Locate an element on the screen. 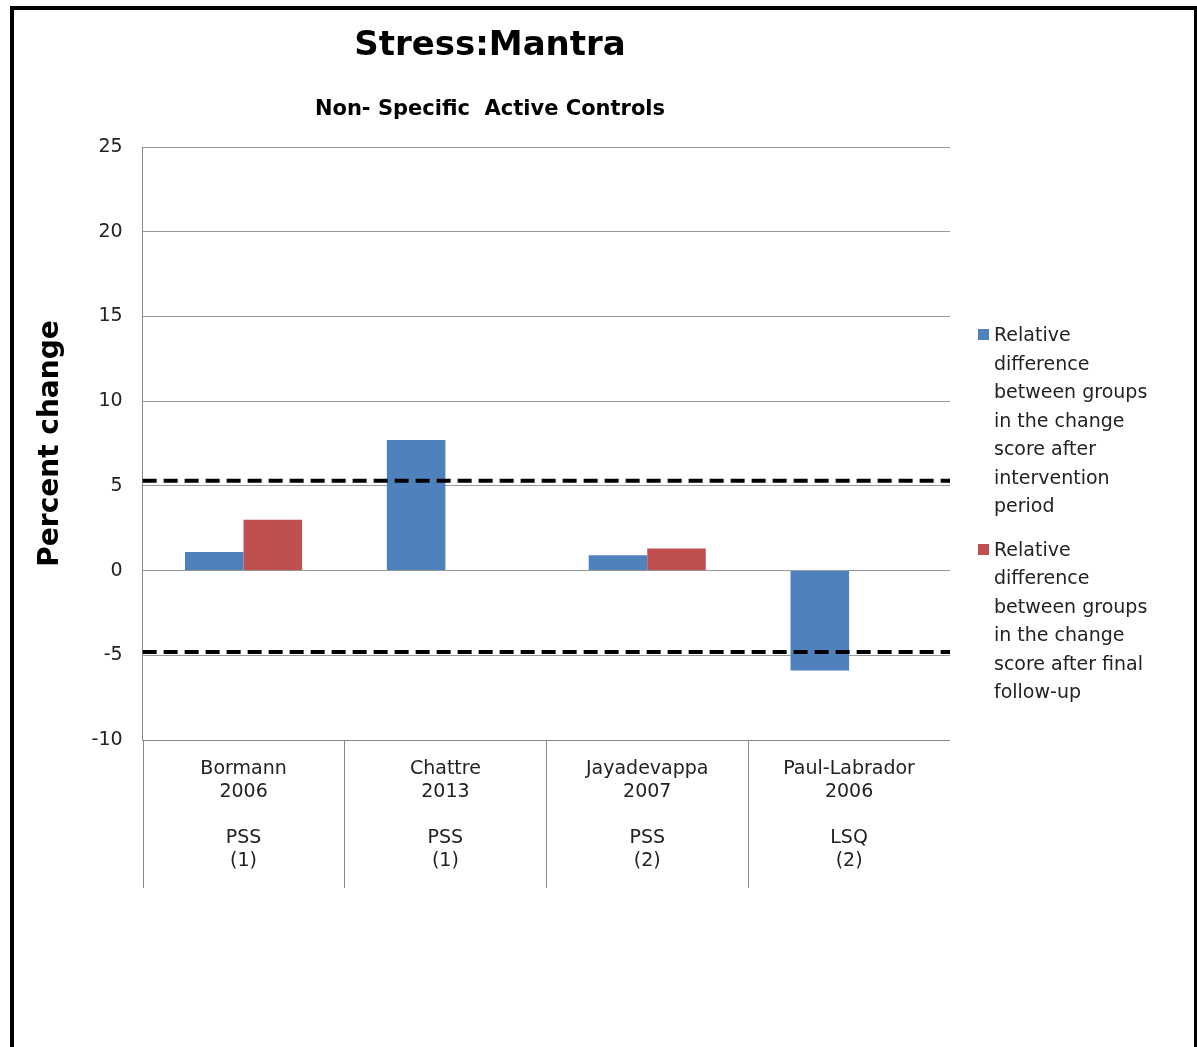 Image resolution: width=1197 pixels, height=1047 pixels. y-tick-label: -10 is located at coordinates (107, 737).